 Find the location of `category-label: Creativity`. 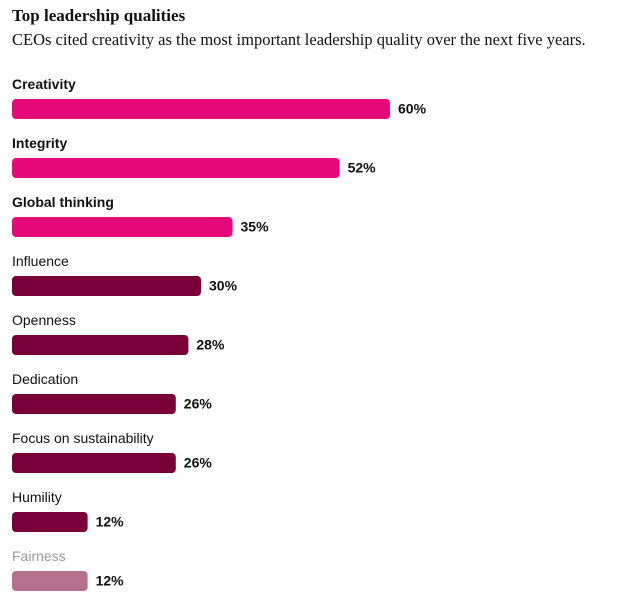

category-label: Creativity is located at coordinates (44, 84).